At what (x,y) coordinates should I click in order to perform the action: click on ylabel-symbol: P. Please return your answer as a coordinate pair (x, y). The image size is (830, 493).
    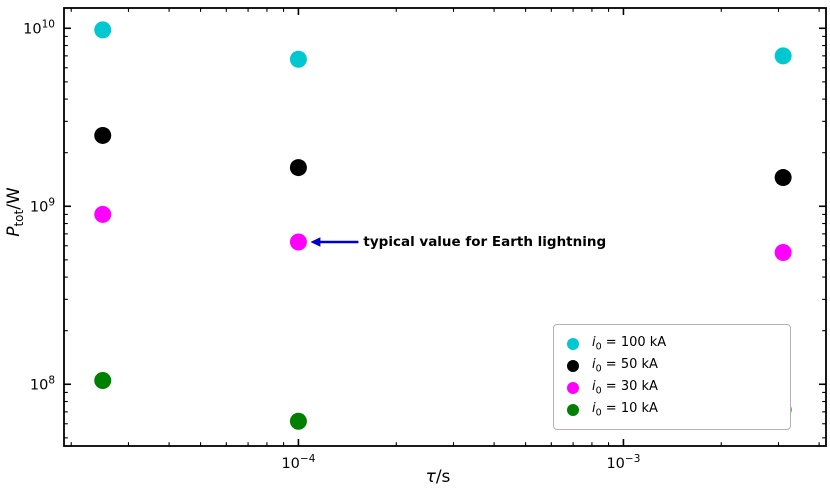
    Looking at the image, I should click on (13, 231).